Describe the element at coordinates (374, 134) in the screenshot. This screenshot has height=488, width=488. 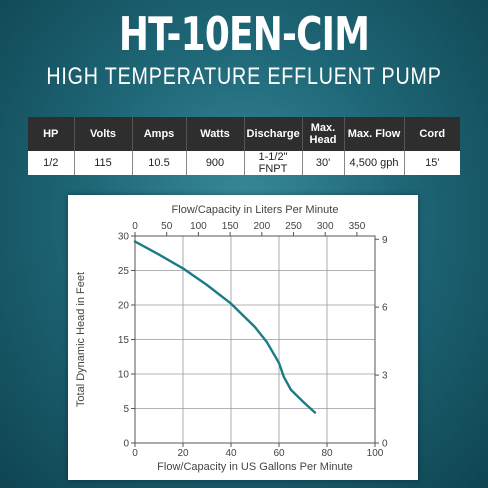
I see `spec-header-max-flow: Max. Flow` at that location.